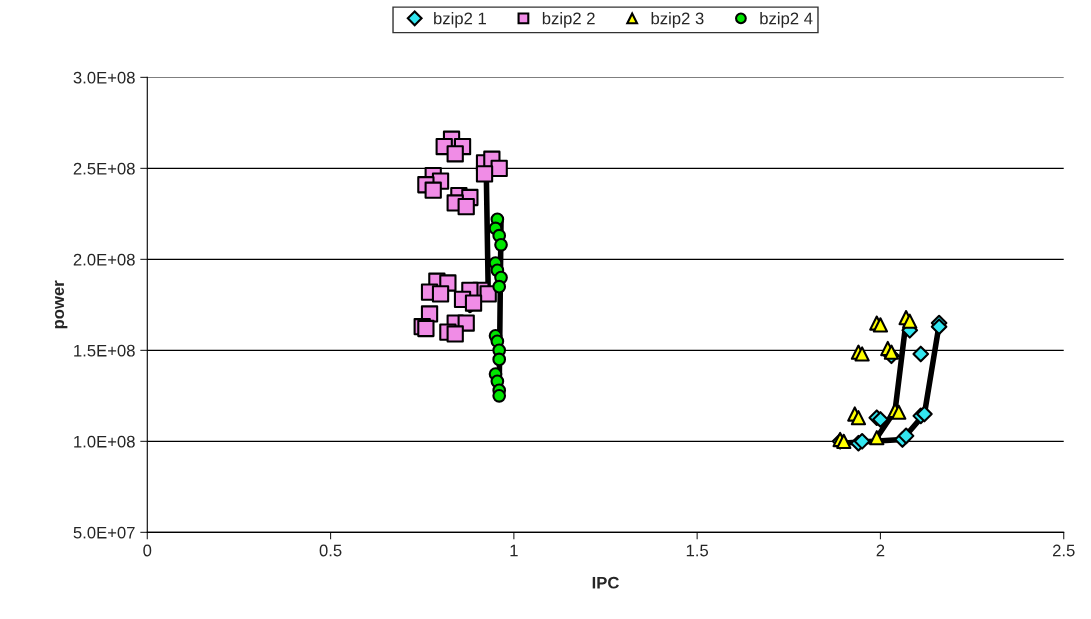 The image size is (1091, 619). What do you see at coordinates (104, 532) in the screenshot?
I see `y-tick-label: 5.0E+07` at bounding box center [104, 532].